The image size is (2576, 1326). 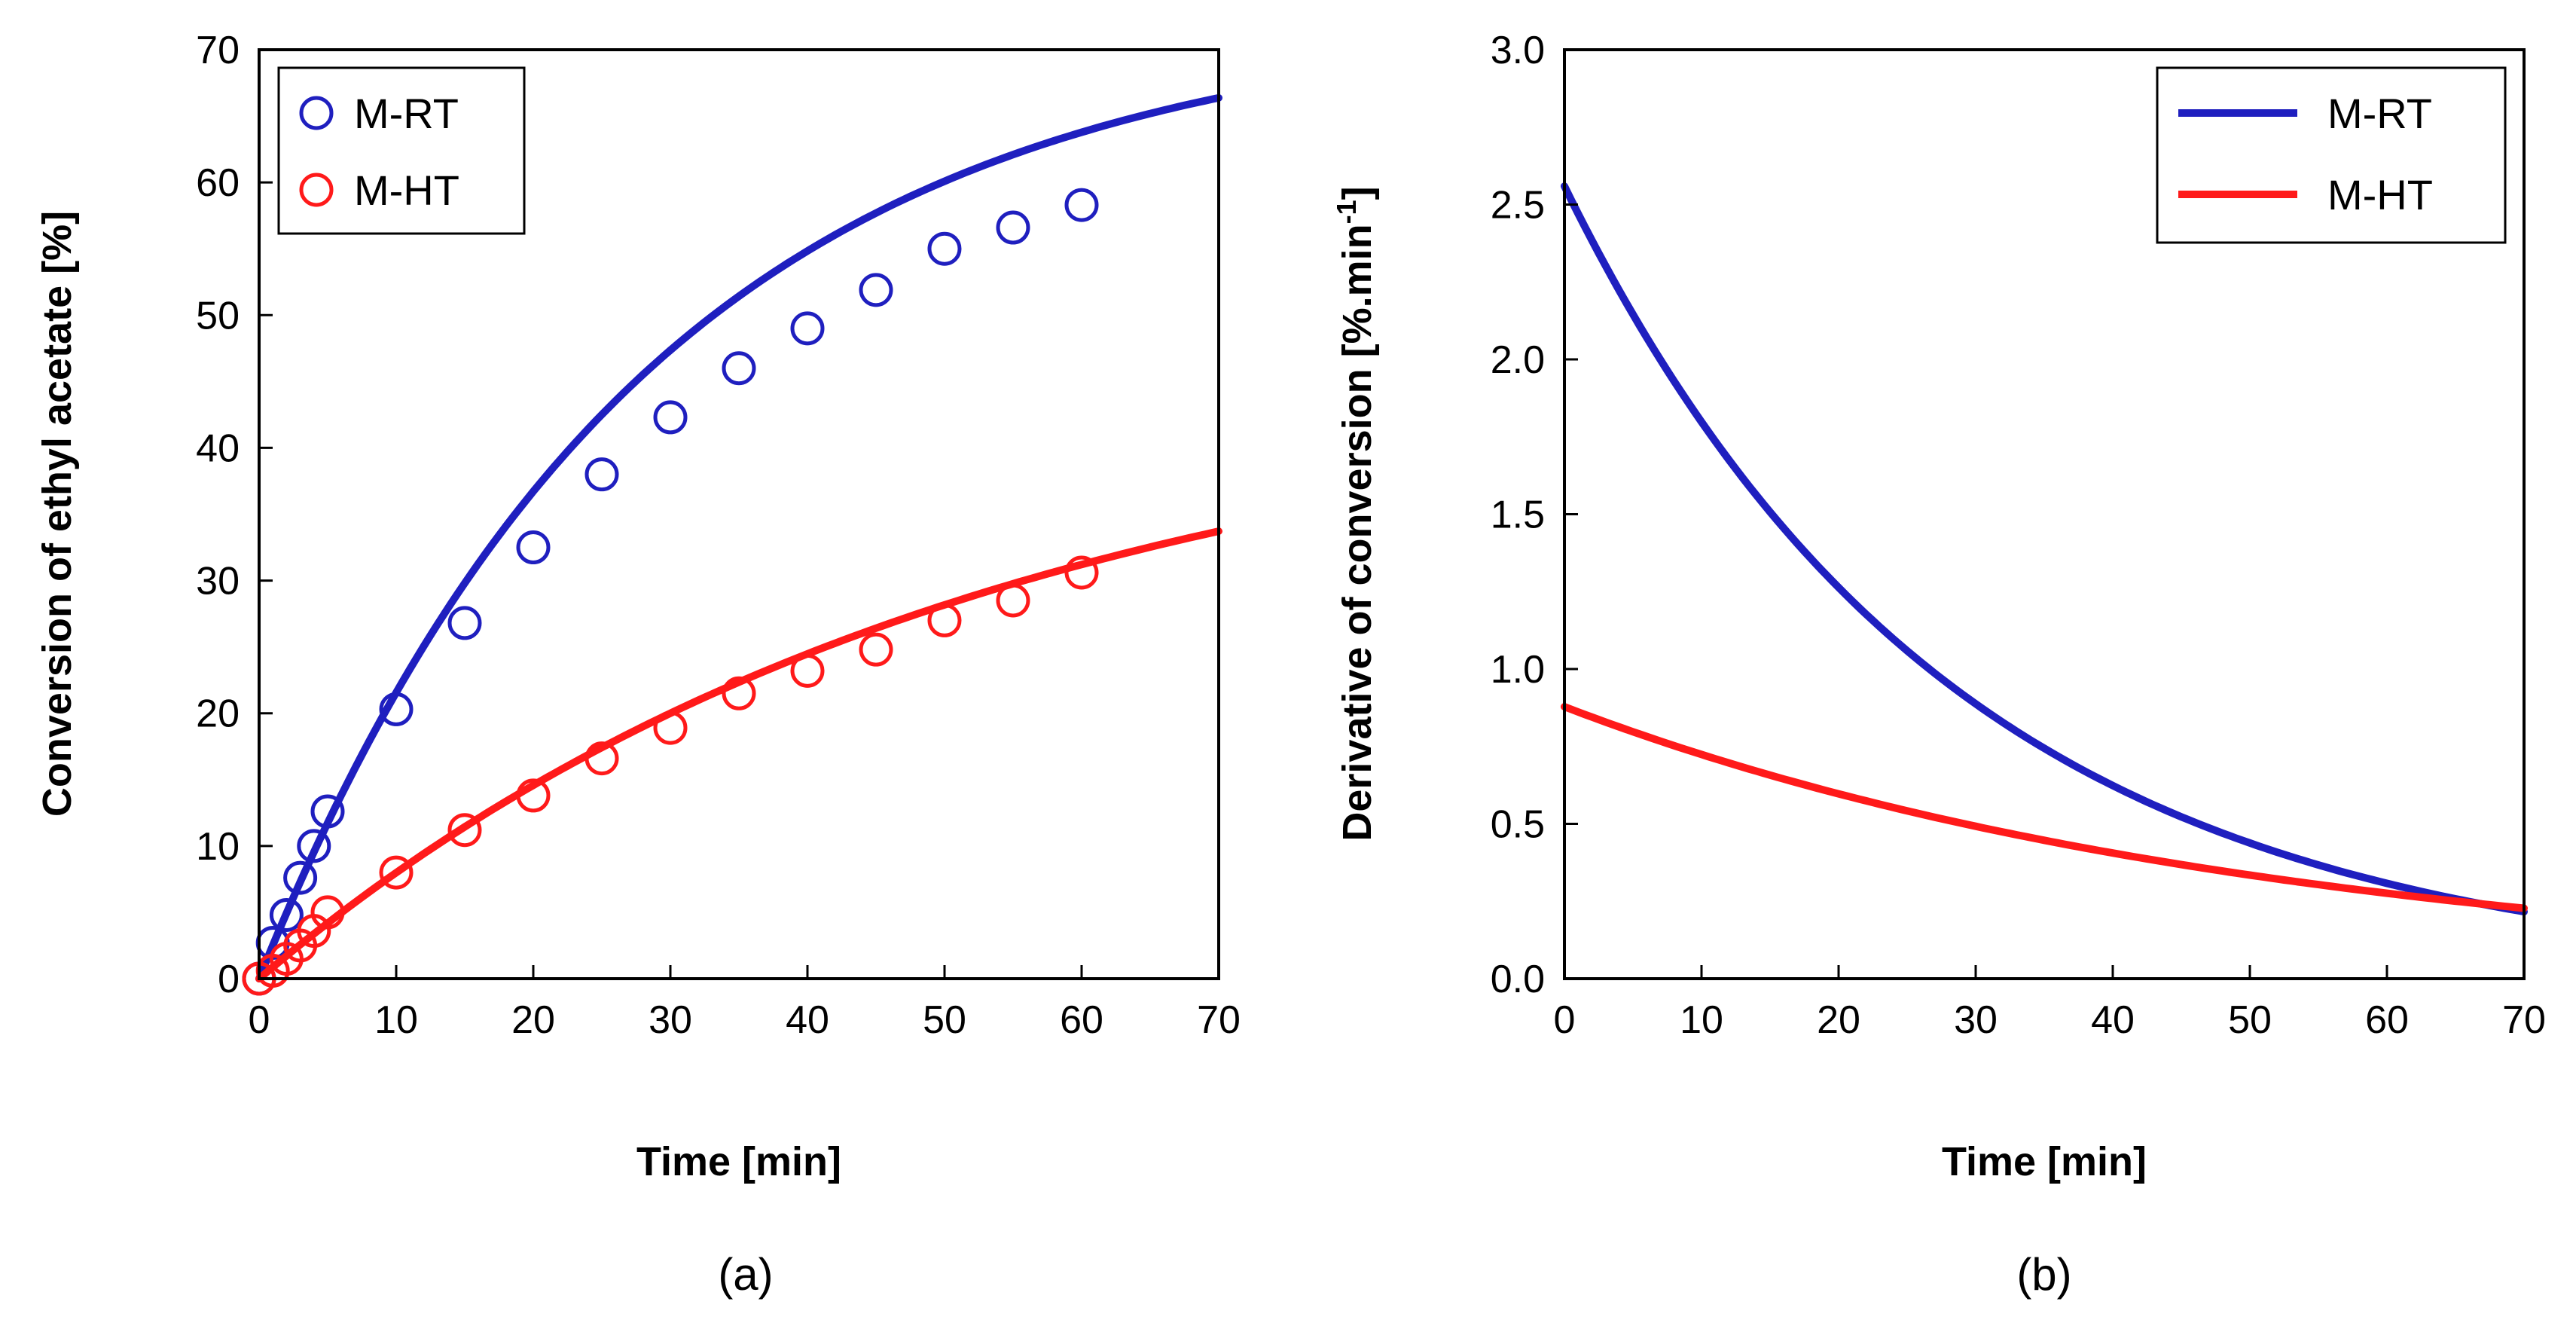 I want to click on panel-a-y-tick-label-0: 0, so click(x=229, y=979).